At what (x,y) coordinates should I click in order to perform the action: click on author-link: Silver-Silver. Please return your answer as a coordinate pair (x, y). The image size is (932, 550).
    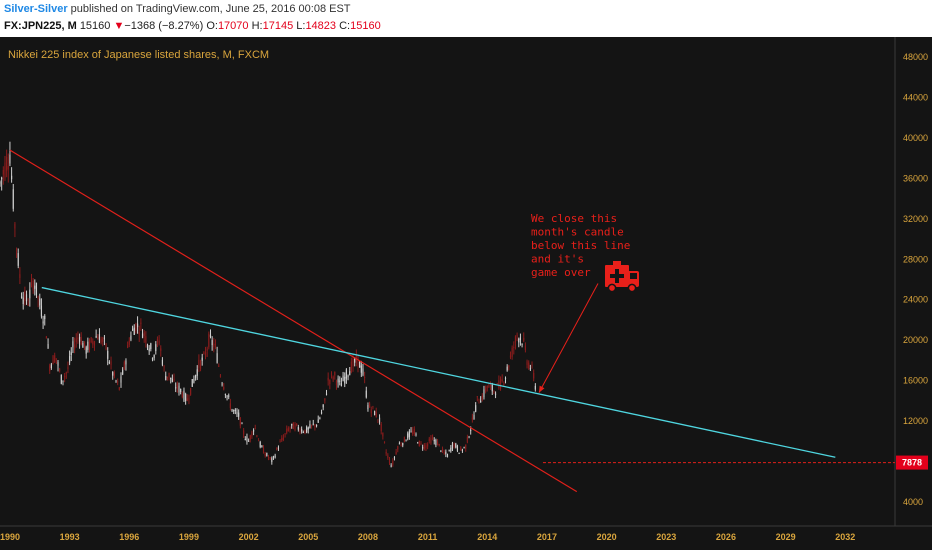
    Looking at the image, I should click on (36, 9).